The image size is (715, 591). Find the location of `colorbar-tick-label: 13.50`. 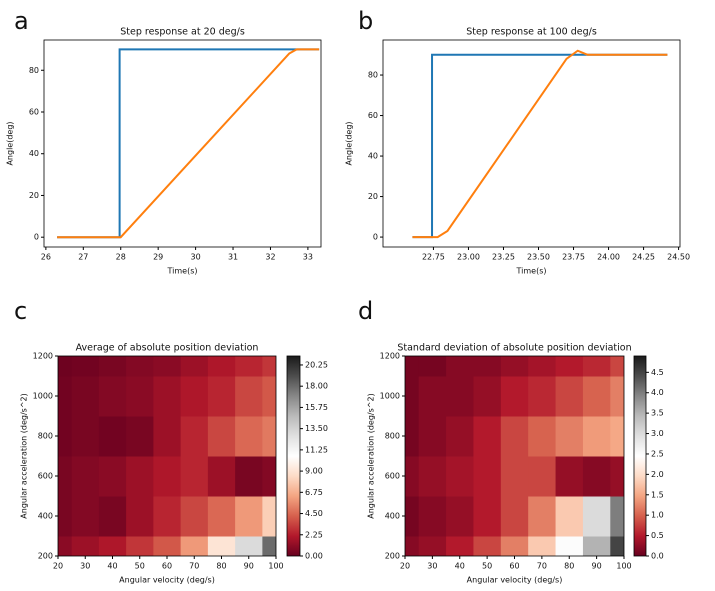

colorbar-tick-label: 13.50 is located at coordinates (316, 428).